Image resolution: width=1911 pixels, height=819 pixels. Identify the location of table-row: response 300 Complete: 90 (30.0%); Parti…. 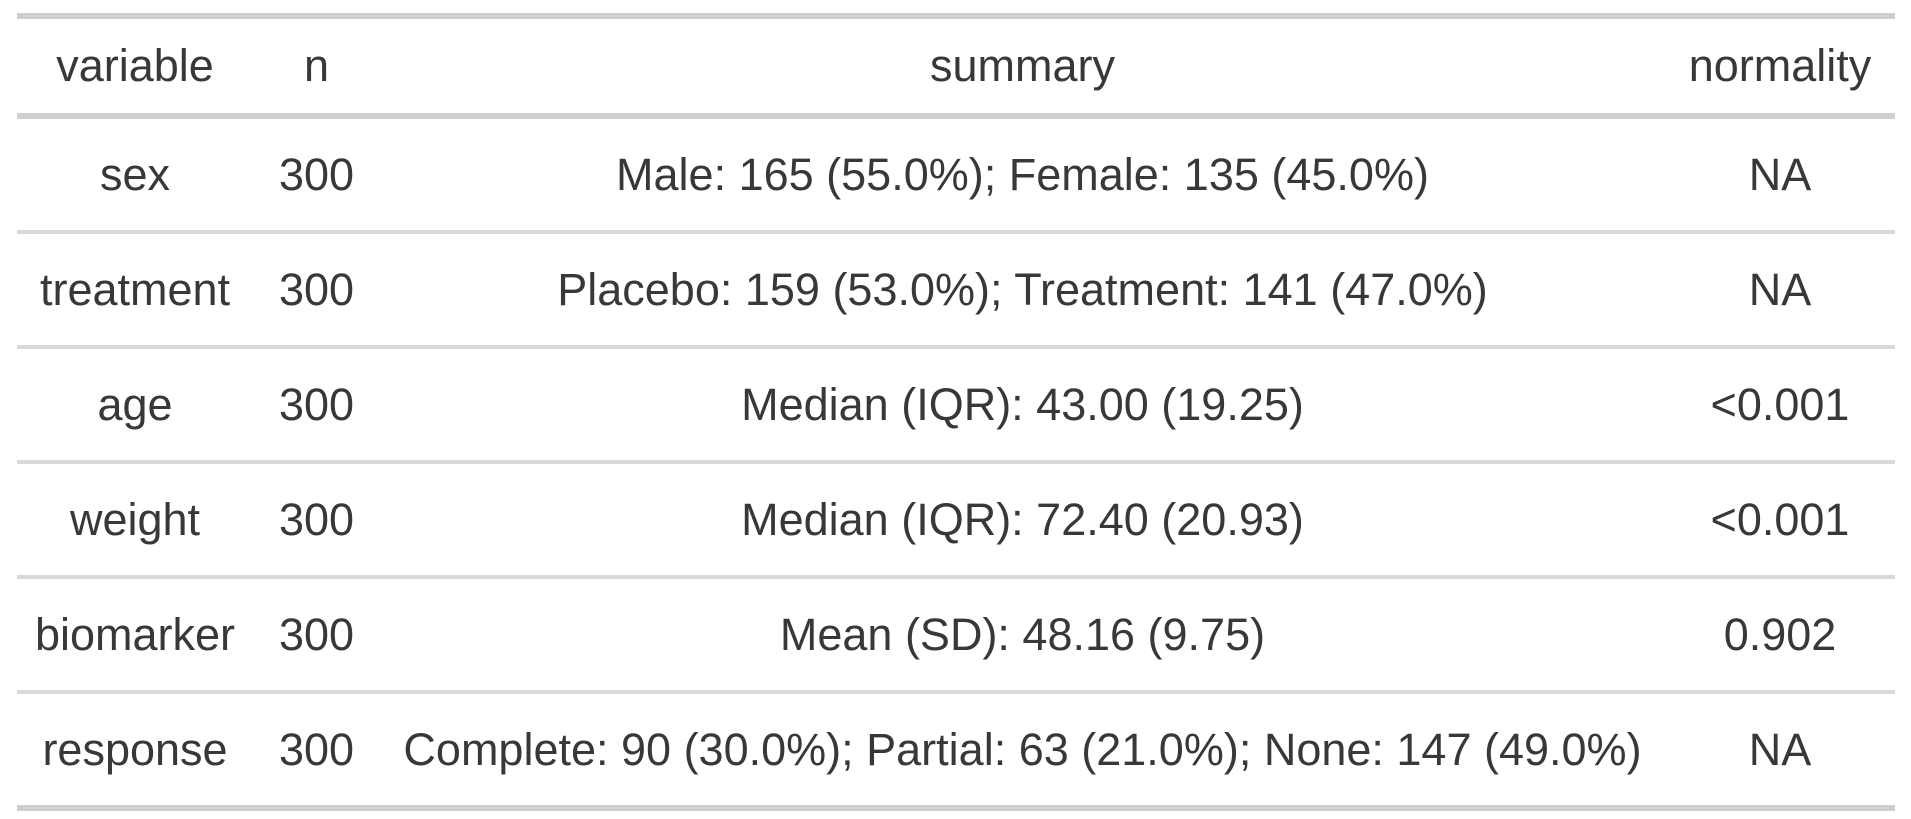
(956, 750).